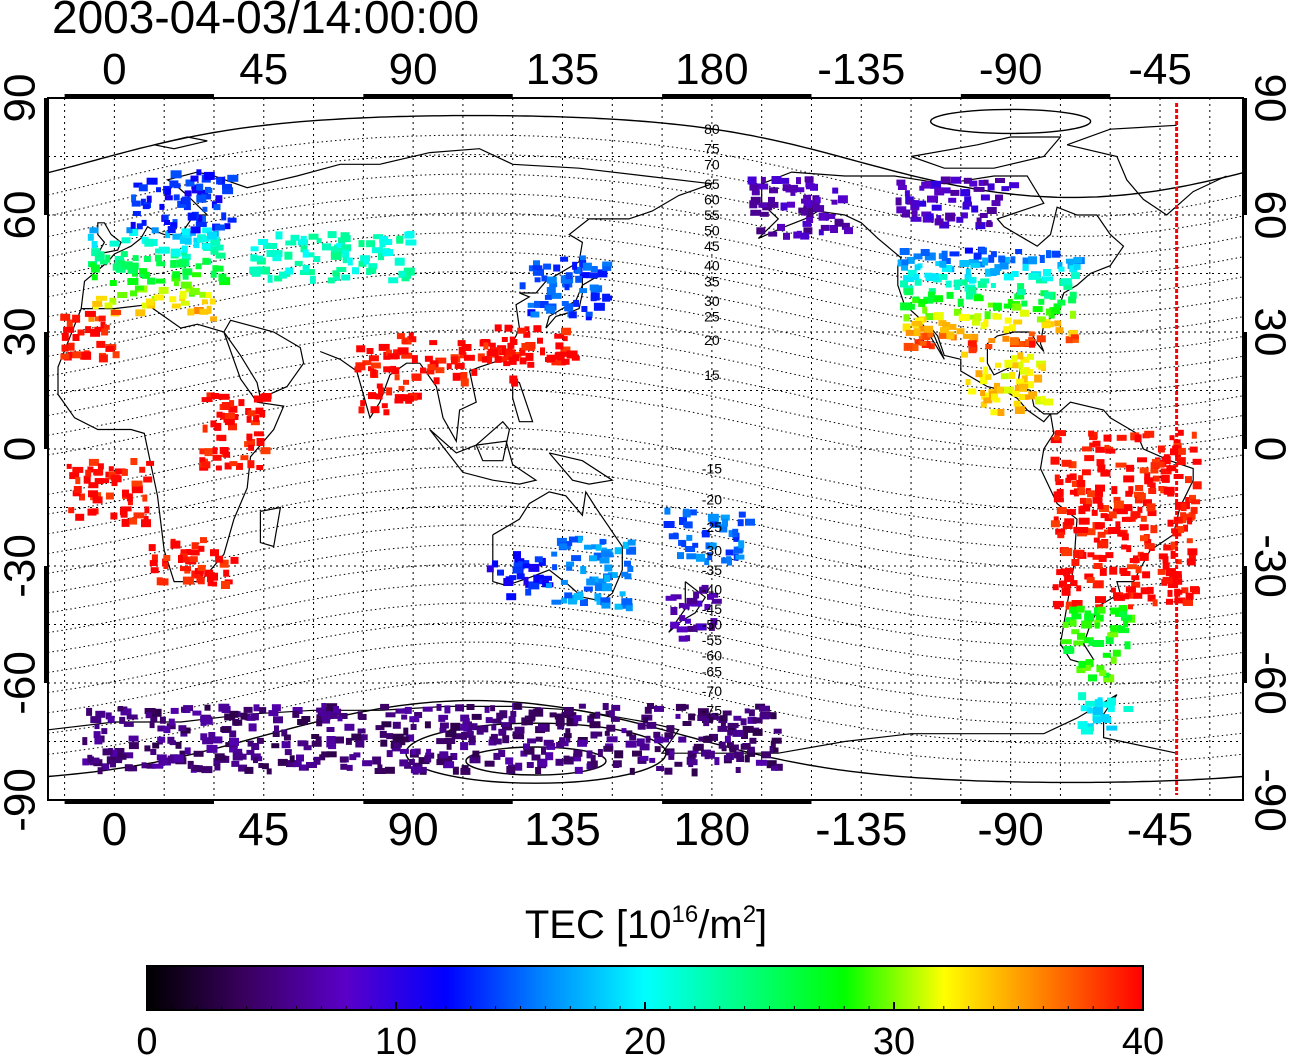 The width and height of the screenshot is (1292, 1057). Describe the element at coordinates (645, 332) in the screenshot. I see `contour-line` at that location.